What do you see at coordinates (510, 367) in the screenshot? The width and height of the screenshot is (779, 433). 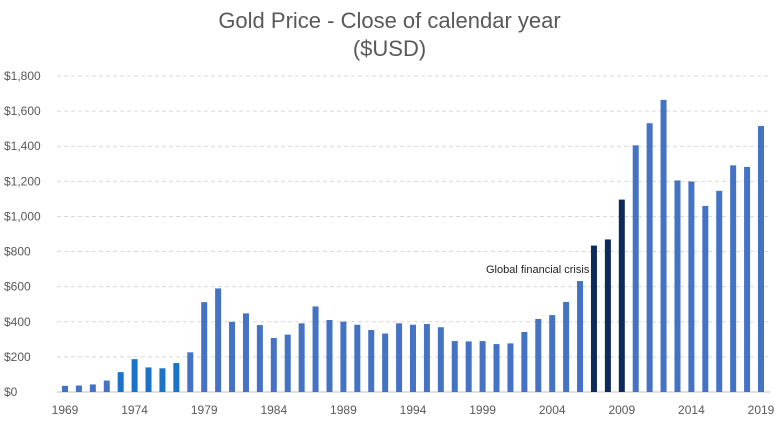 I see `bar-2001` at bounding box center [510, 367].